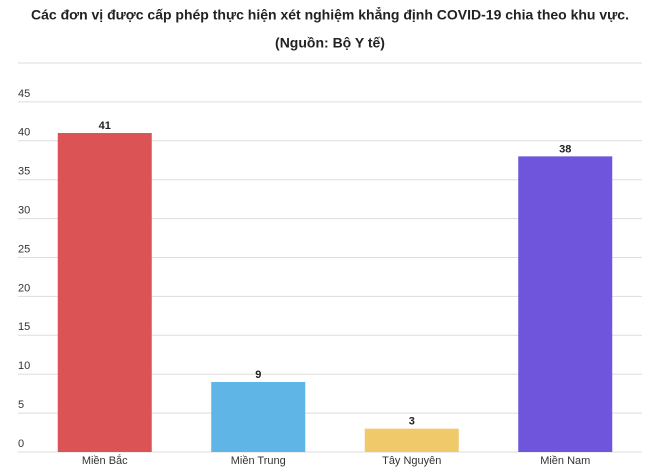  I want to click on value-label: 3, so click(412, 422).